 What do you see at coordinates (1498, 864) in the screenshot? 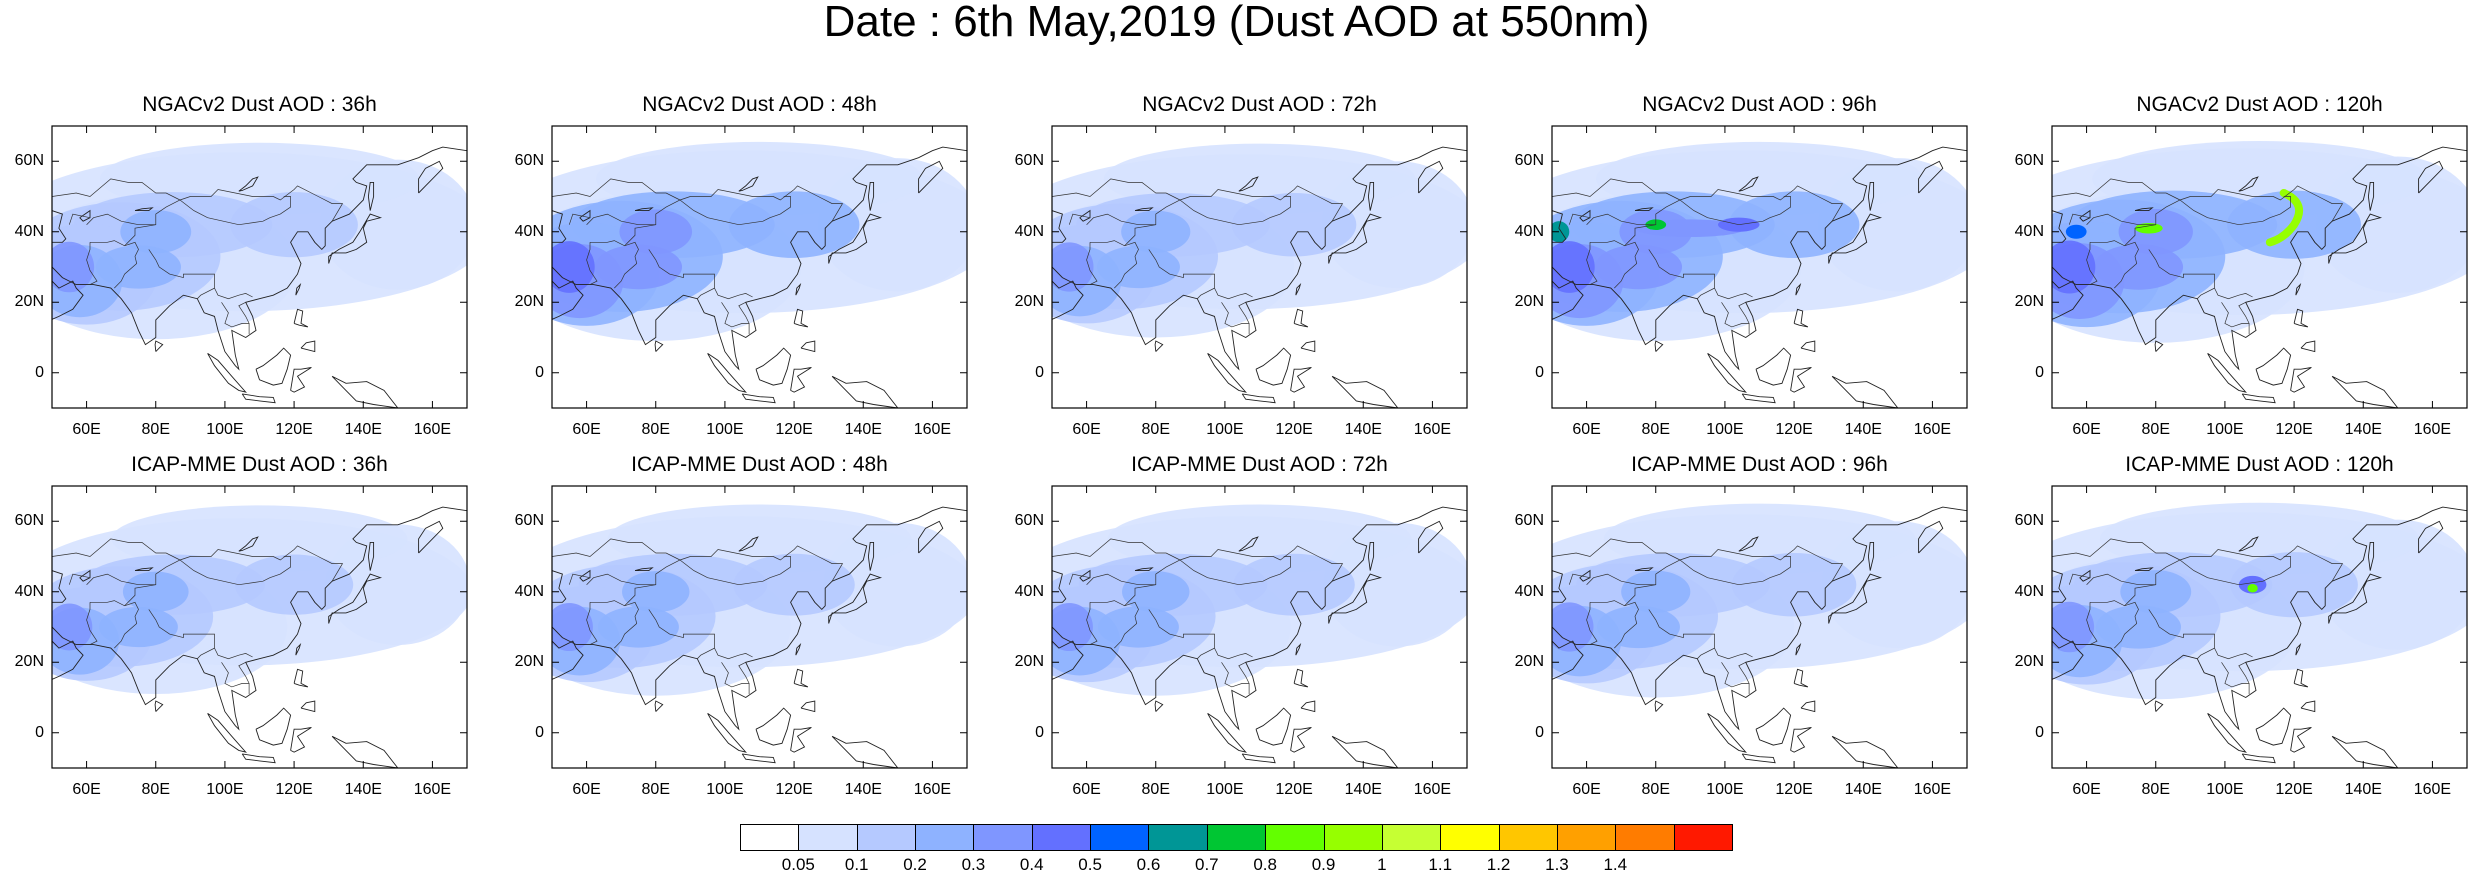
I see `colorbar-label: 1.2` at bounding box center [1498, 864].